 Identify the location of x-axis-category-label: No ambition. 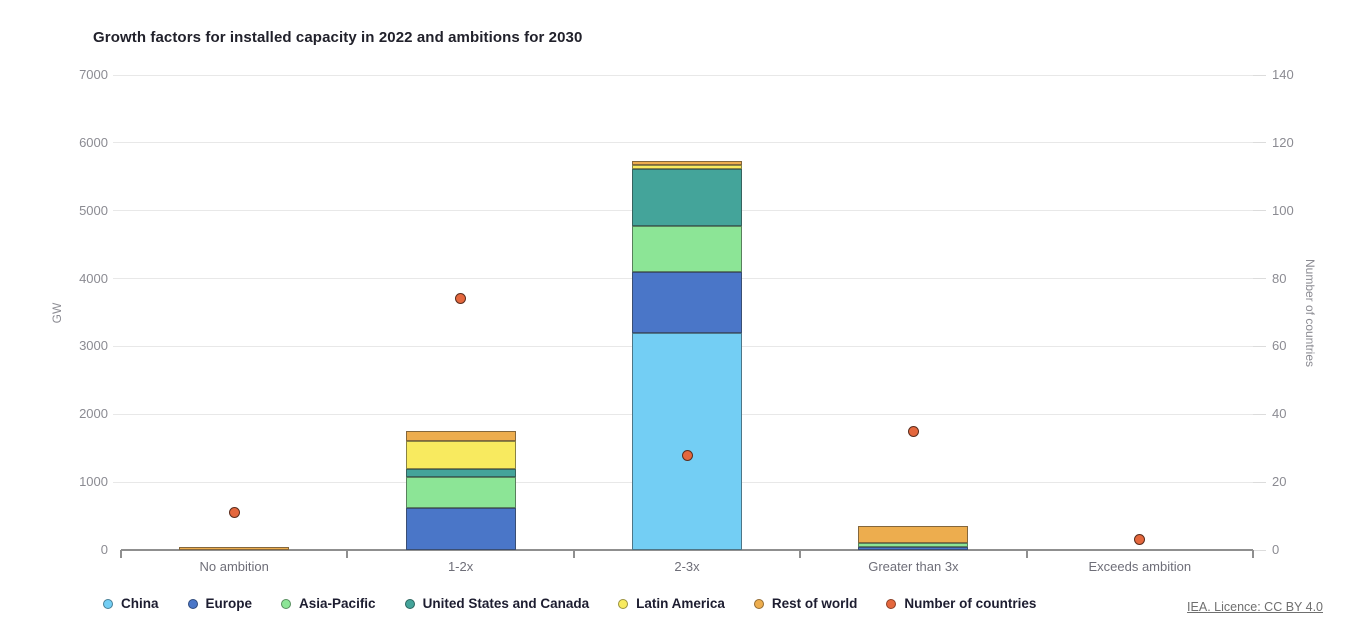
(234, 566).